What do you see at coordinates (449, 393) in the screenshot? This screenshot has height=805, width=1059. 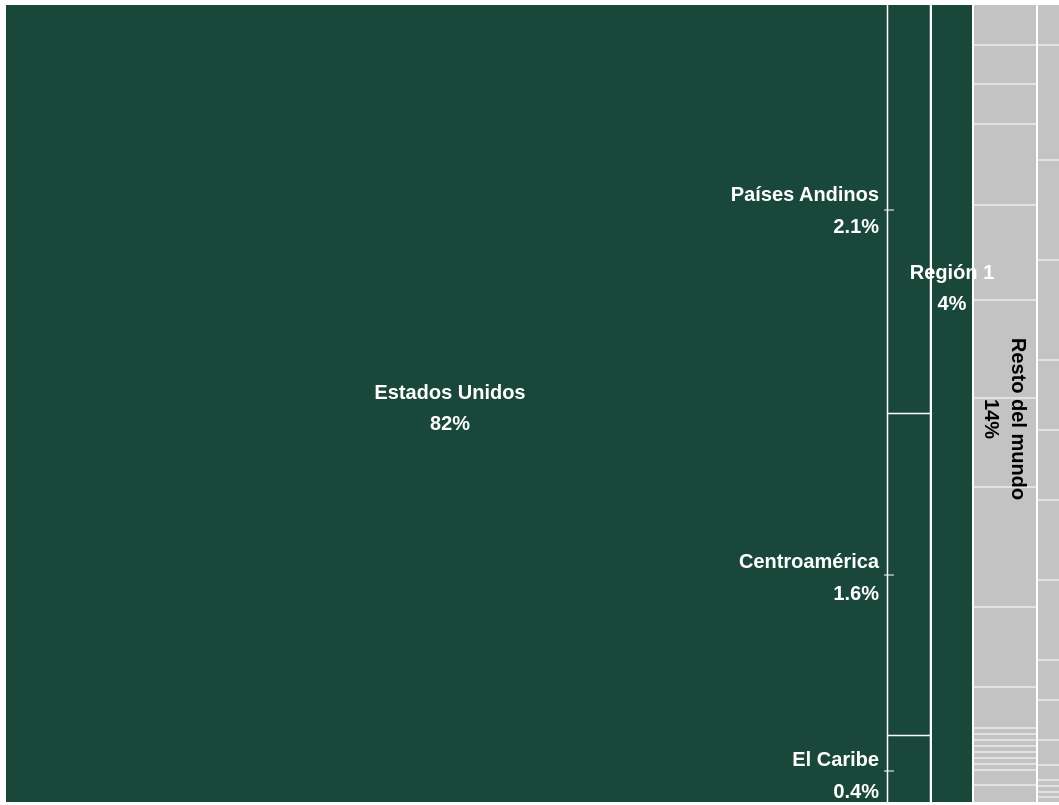 I see `label-estados-unidos-name: Estados Unidos` at bounding box center [449, 393].